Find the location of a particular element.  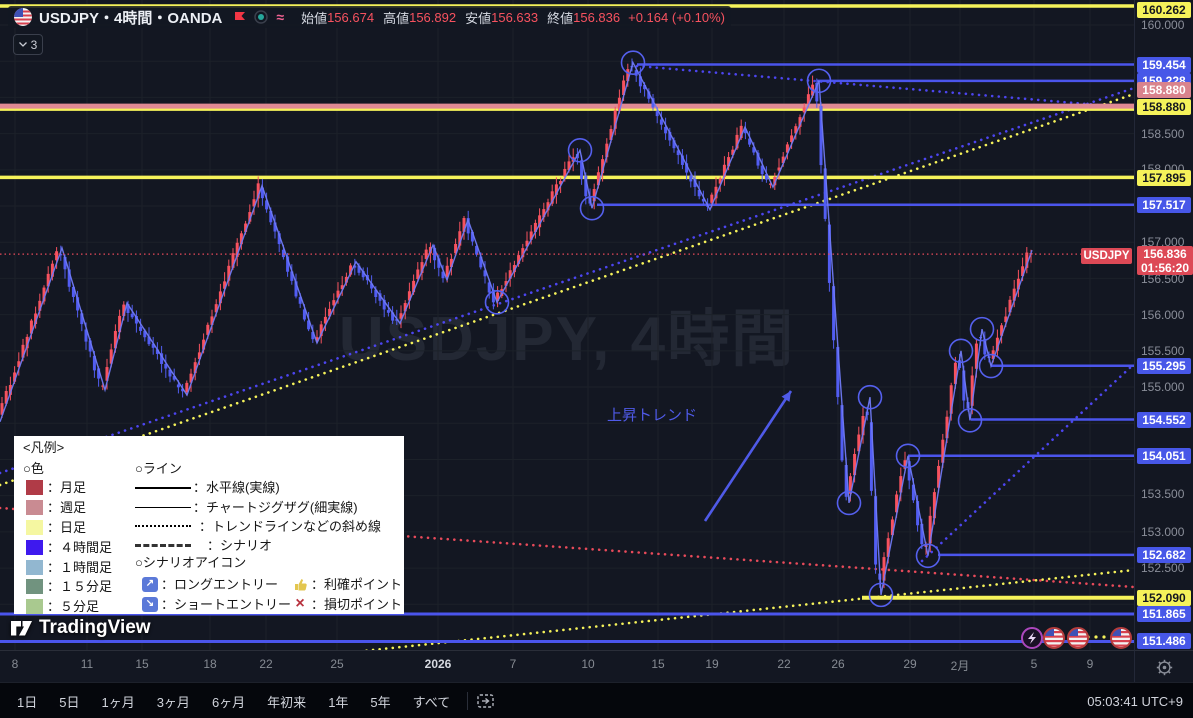

legend-color-item: ：５分足 is located at coordinates (69, 607).